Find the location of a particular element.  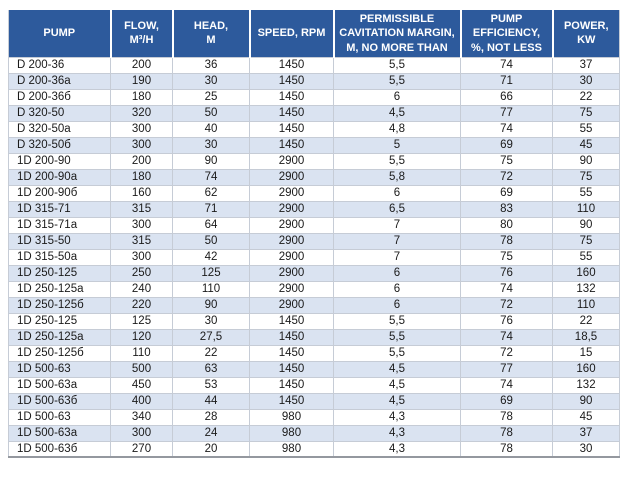

cell-head: 44 is located at coordinates (211, 401).